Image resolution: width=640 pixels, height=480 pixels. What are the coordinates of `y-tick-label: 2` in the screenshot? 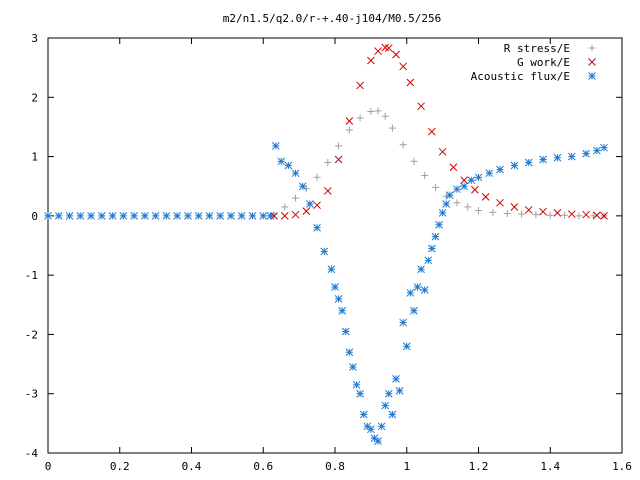 It's located at (34, 97).